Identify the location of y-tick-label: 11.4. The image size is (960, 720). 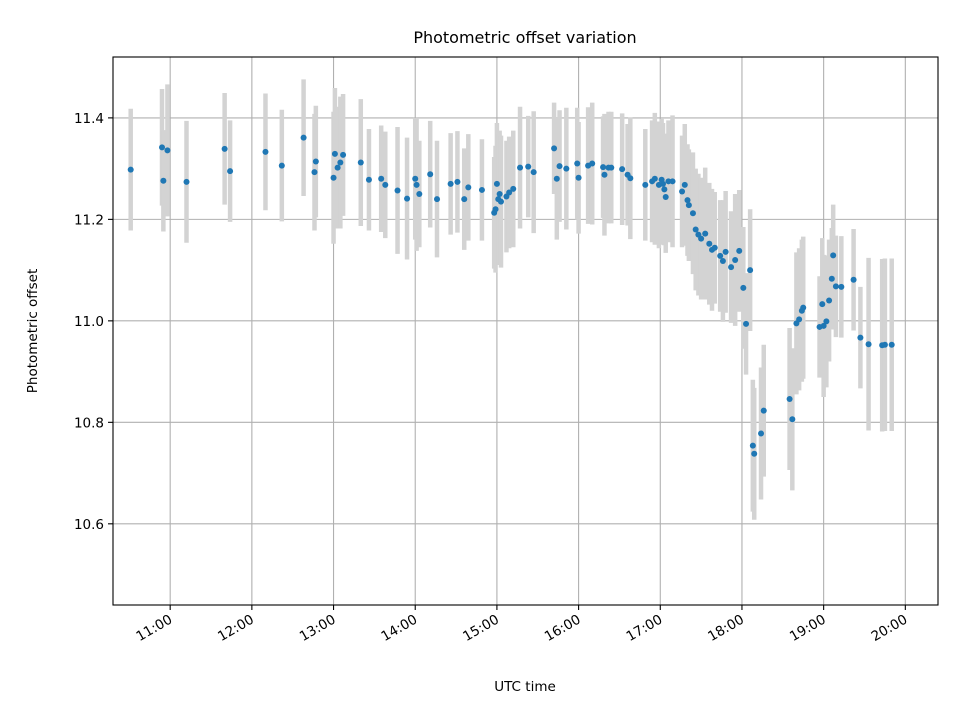
(89, 119).